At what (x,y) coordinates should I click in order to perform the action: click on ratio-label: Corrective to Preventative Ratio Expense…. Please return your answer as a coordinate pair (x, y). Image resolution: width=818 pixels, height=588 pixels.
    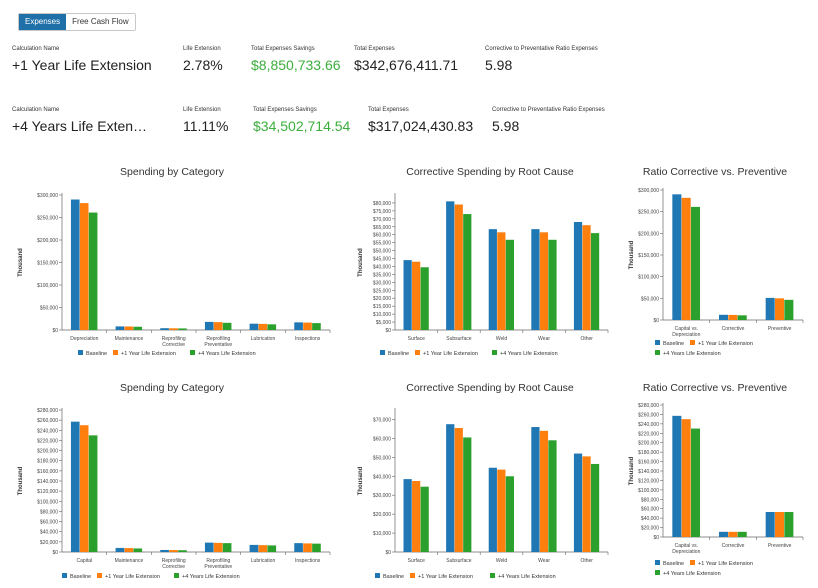
    Looking at the image, I should click on (548, 110).